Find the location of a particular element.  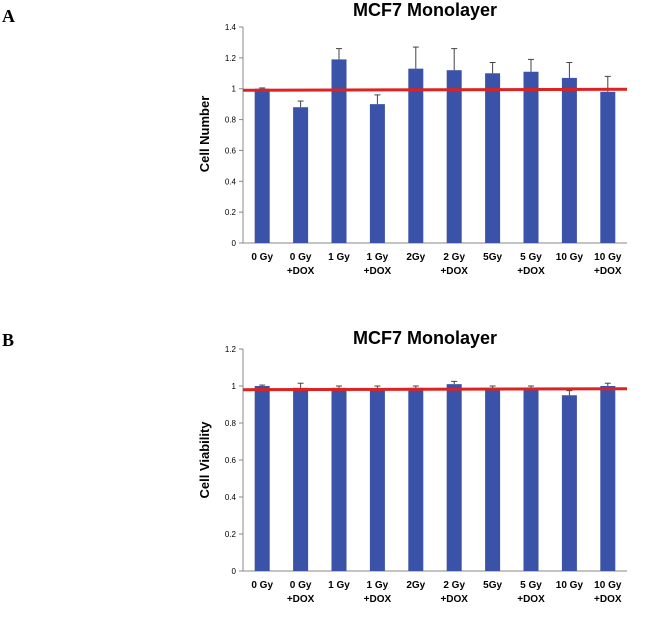

chart-title-a: MCF7 Monolayer is located at coordinates (425, 10).